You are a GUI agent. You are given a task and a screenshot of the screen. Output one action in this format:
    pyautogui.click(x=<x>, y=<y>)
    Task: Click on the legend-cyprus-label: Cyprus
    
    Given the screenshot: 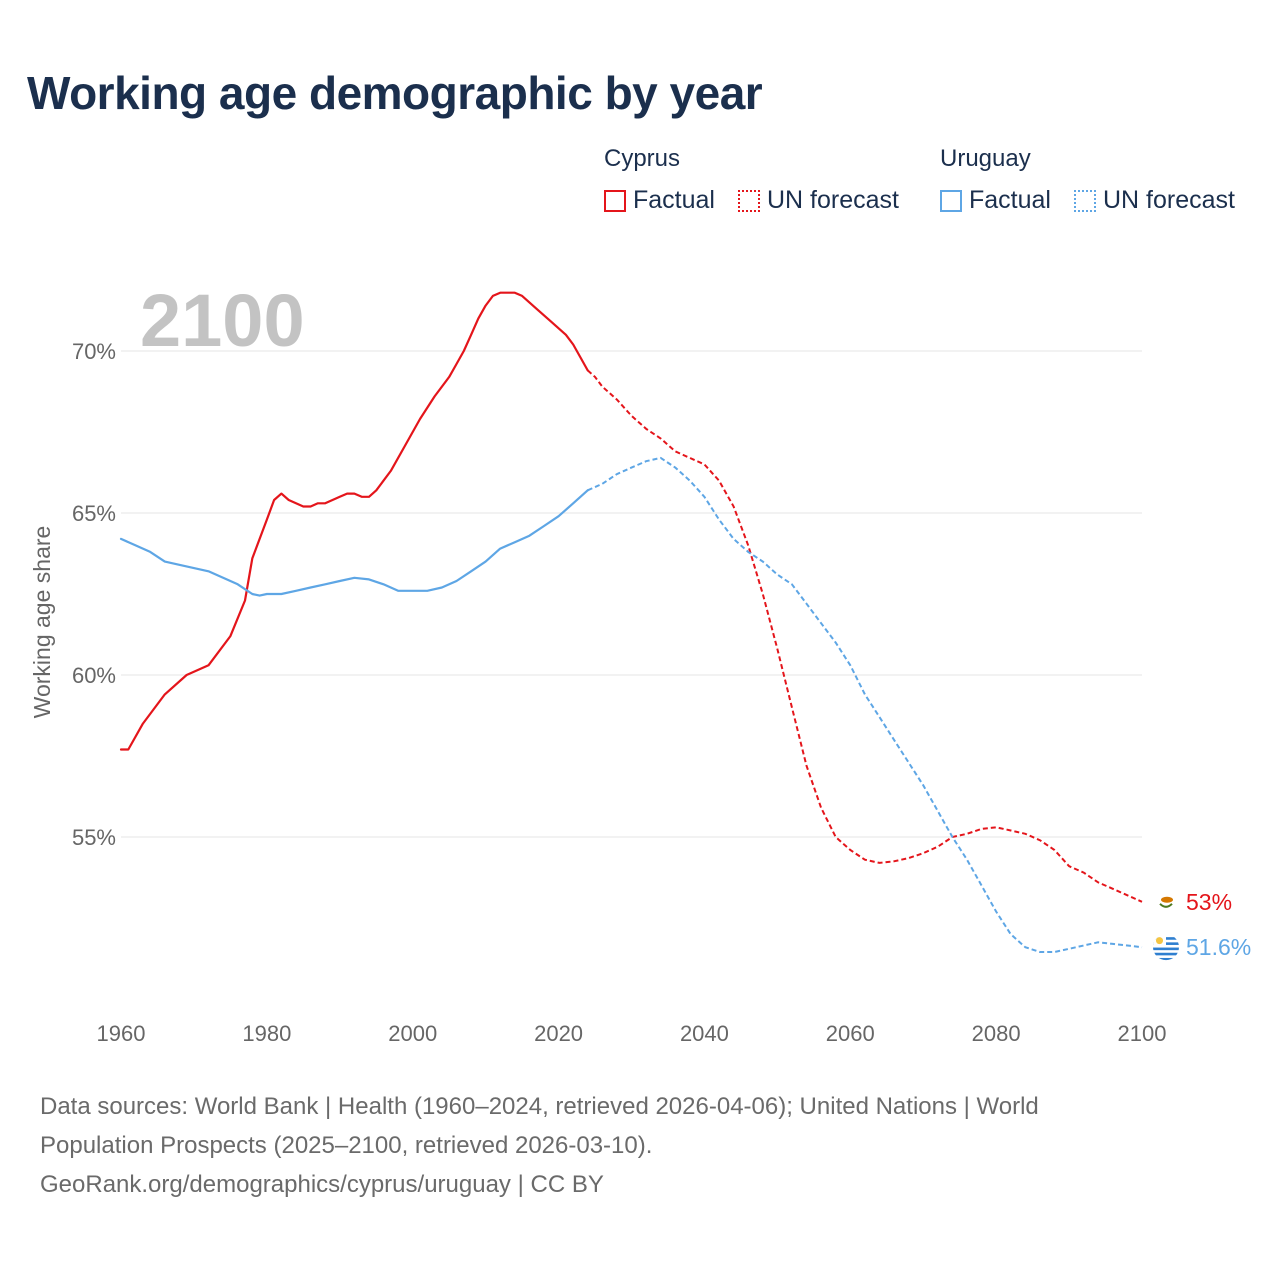 What is the action you would take?
    pyautogui.click(x=642, y=158)
    